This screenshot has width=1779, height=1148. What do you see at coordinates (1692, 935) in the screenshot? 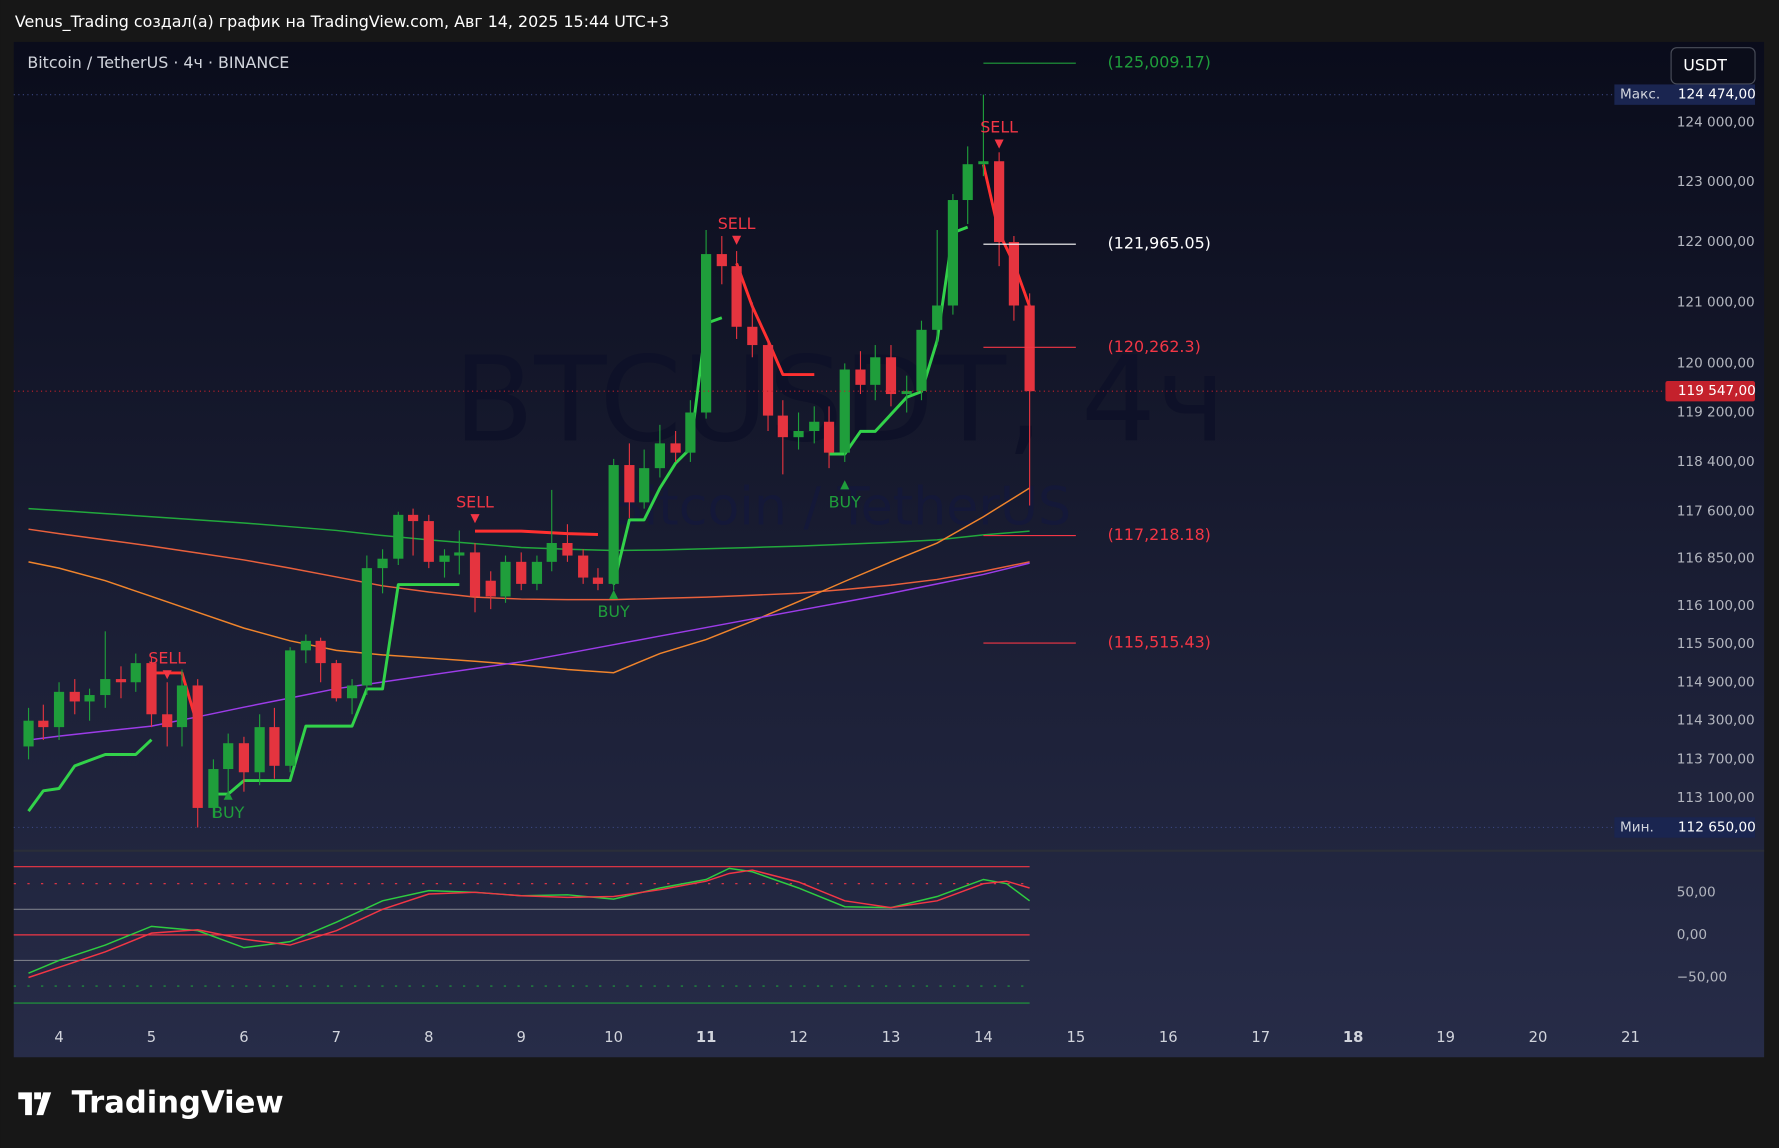
I see `osc-y-tick-label: 0,00` at bounding box center [1692, 935].